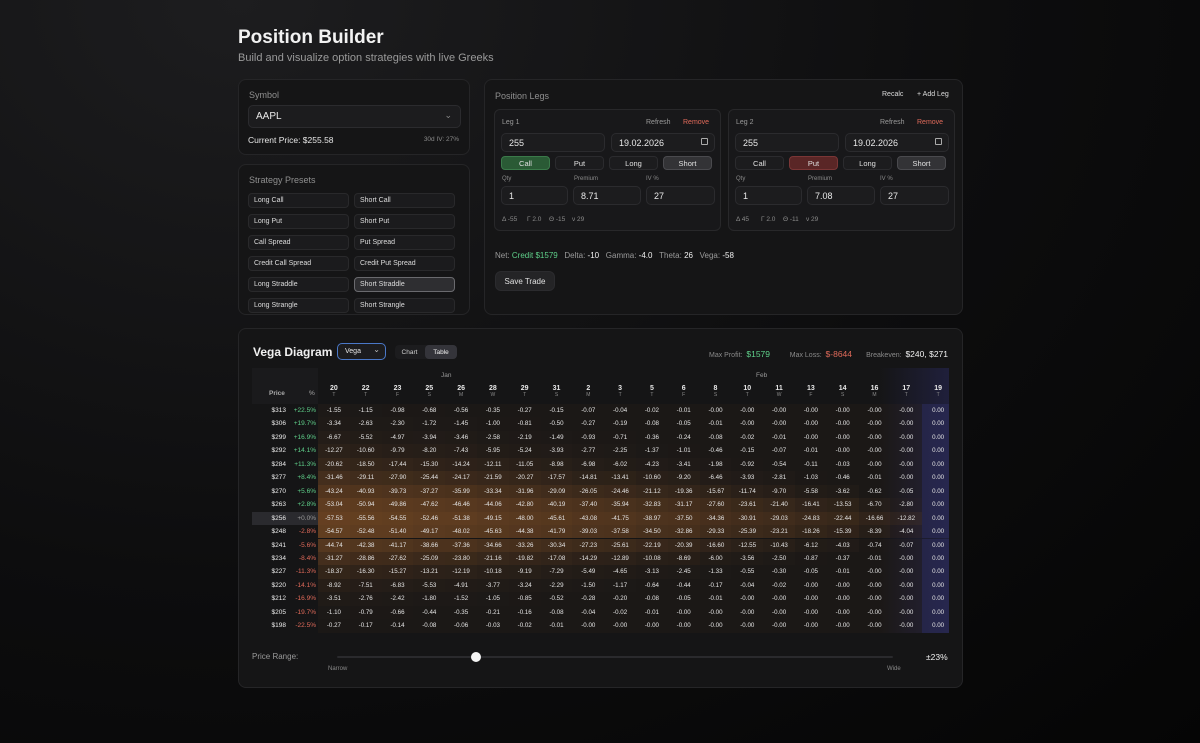  I want to click on preset-long-call: Long Call, so click(298, 200).